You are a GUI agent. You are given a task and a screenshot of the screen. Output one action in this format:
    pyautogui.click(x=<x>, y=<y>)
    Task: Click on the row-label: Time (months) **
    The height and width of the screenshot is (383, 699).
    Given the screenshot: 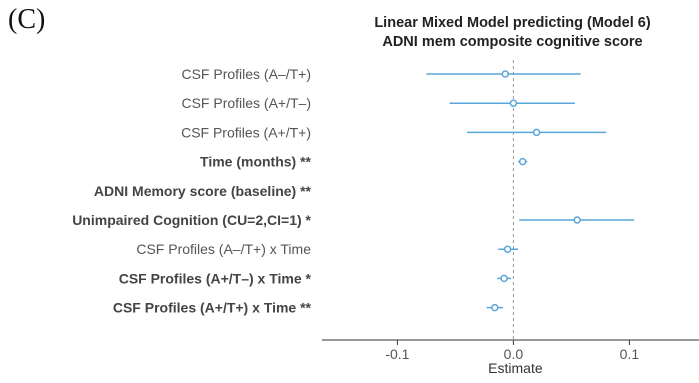 What is the action you would take?
    pyautogui.click(x=256, y=162)
    